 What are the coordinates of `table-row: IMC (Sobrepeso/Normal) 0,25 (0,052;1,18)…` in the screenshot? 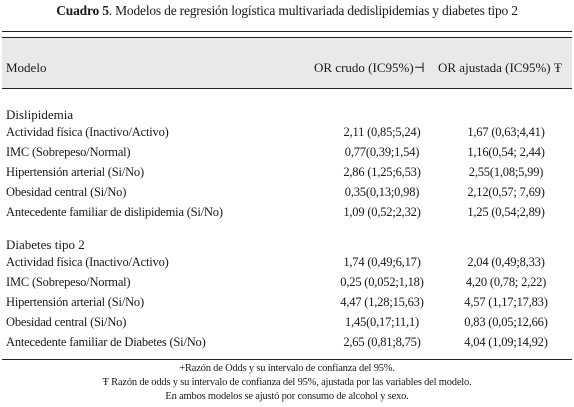 It's located at (287, 283).